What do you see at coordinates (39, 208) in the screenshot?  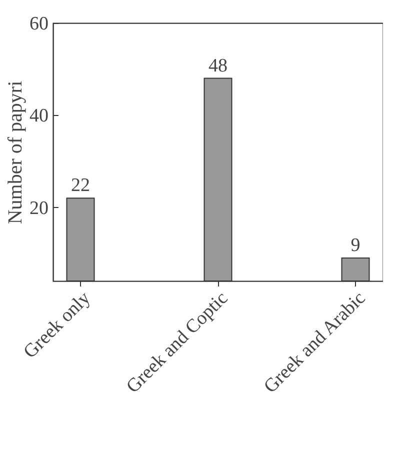 I see `y-tick-label: 20` at bounding box center [39, 208].